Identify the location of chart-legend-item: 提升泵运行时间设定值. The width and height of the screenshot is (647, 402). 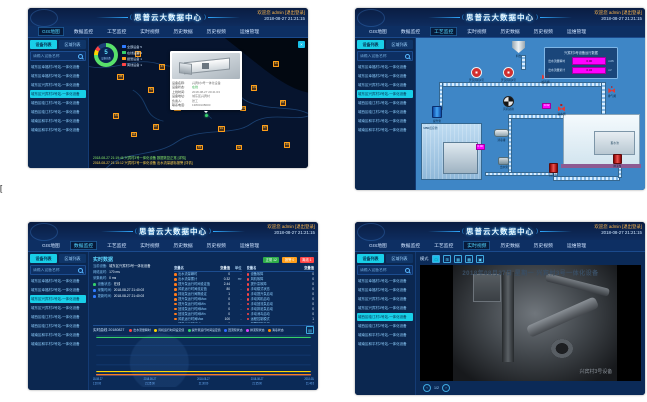
(204, 330).